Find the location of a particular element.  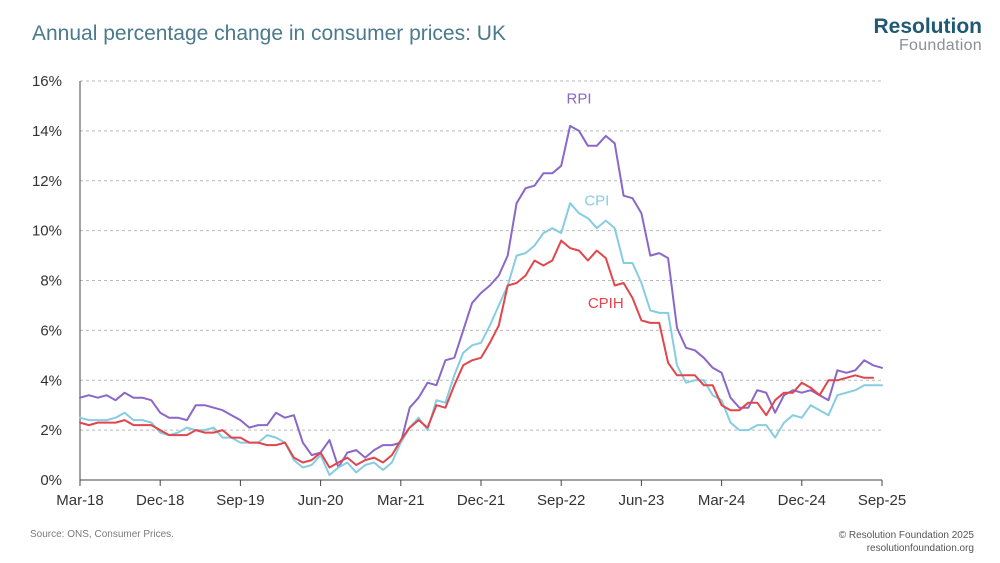

x-tick-label: Dec-24 is located at coordinates (802, 500).